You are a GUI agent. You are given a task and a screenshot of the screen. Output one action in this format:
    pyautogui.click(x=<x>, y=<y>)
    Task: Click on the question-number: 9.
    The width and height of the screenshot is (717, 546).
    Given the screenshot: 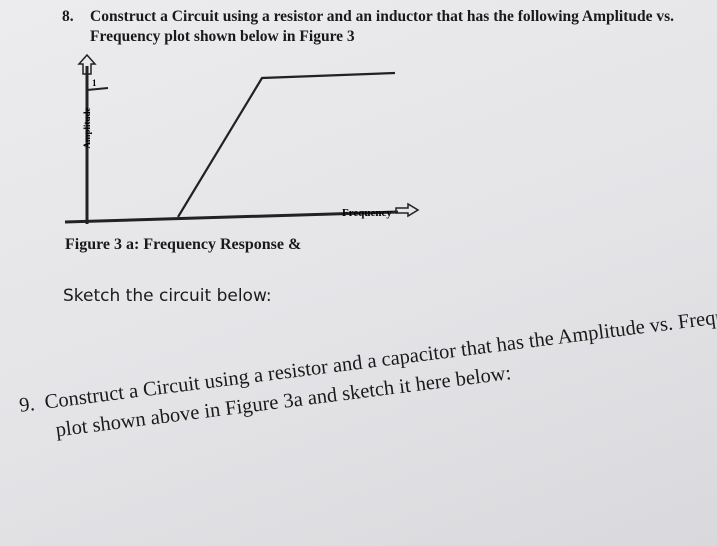 What is the action you would take?
    pyautogui.click(x=27, y=405)
    